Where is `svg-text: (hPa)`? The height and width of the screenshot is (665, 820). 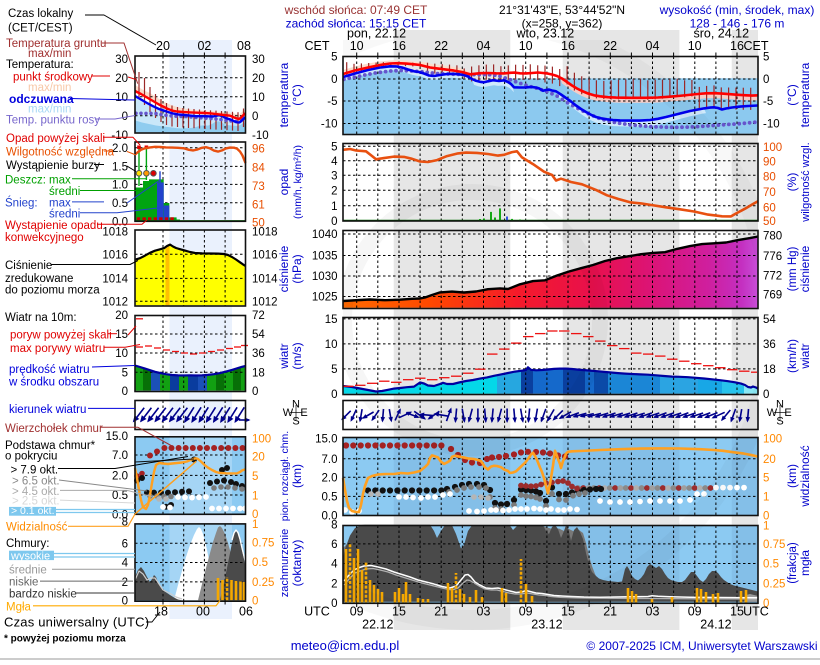
svg-text: (hPa) is located at coordinates (297, 268).